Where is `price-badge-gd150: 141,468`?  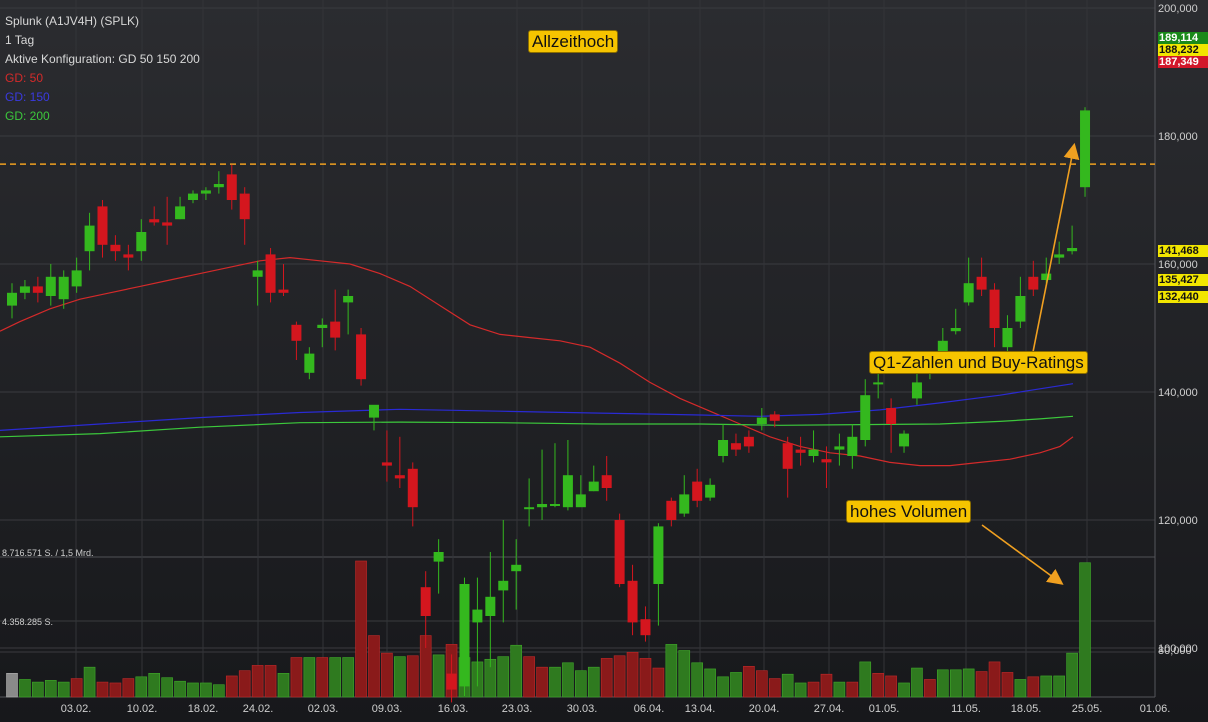 price-badge-gd150: 141,468 is located at coordinates (1183, 251).